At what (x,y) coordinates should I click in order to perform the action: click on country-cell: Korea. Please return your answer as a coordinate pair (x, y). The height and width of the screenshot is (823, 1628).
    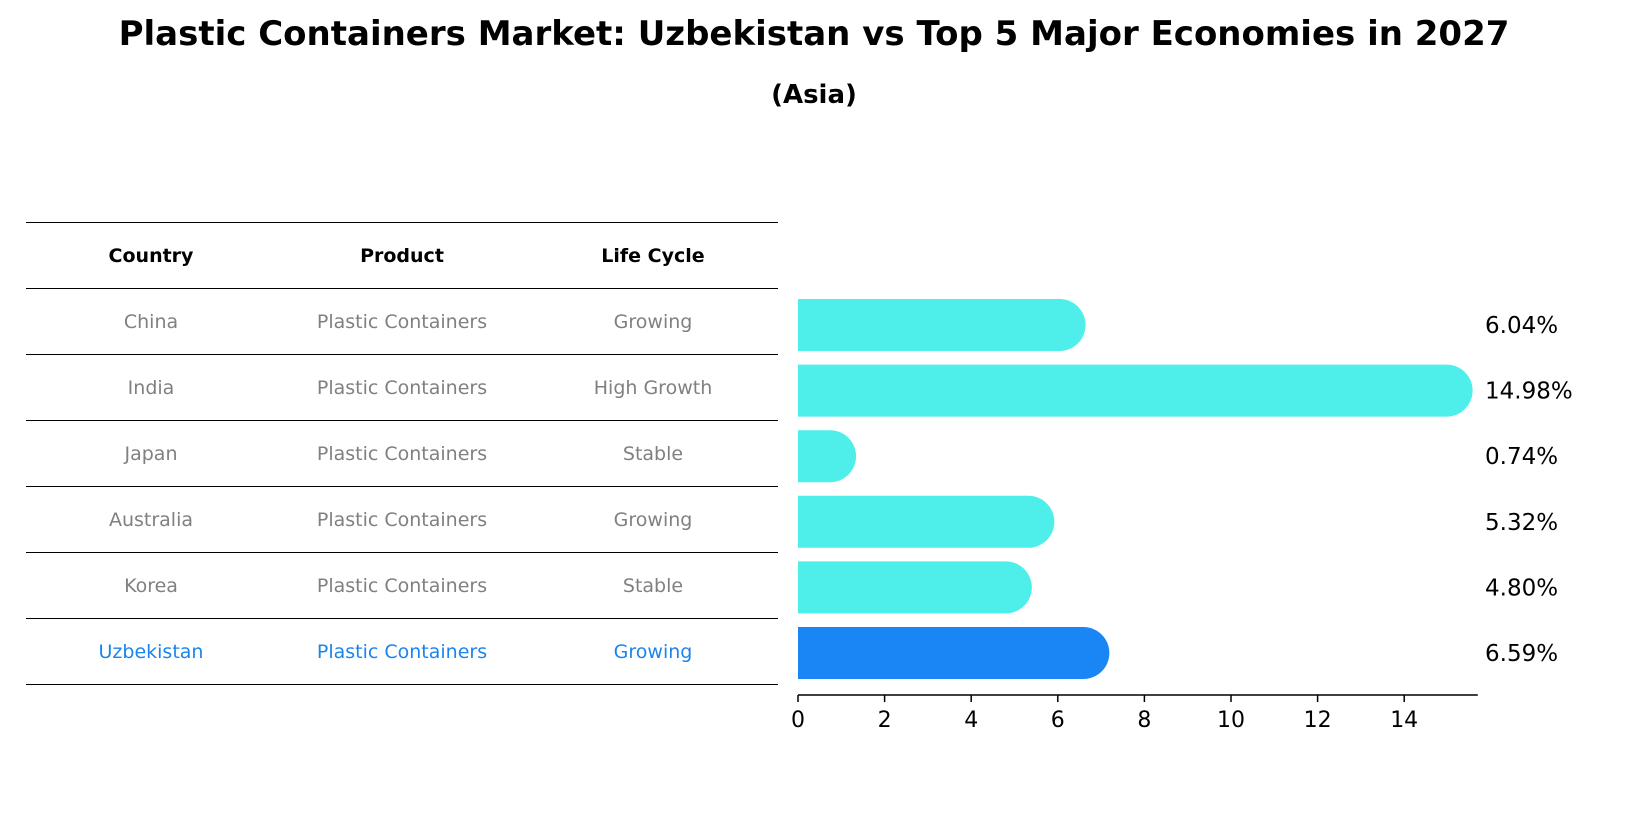
    Looking at the image, I should click on (151, 585).